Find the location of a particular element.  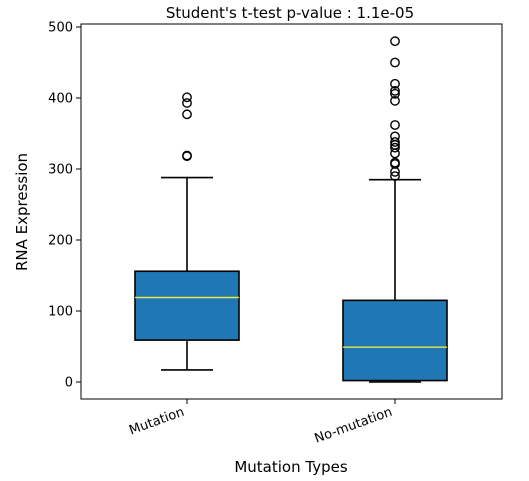

chart-title: Student's t-test p-value : 1.1e-05 is located at coordinates (290, 13).